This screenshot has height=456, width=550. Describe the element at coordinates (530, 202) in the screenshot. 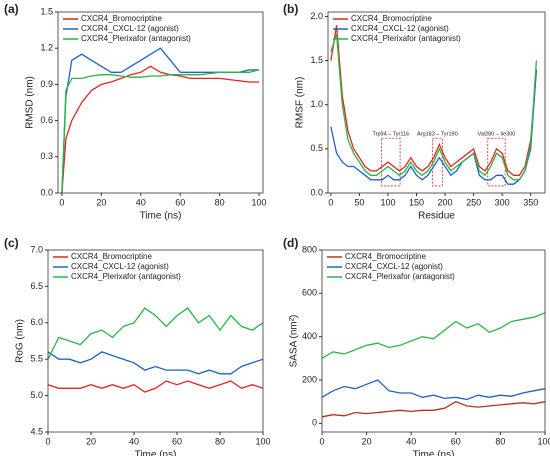

I see `x-tick-label: 350` at that location.